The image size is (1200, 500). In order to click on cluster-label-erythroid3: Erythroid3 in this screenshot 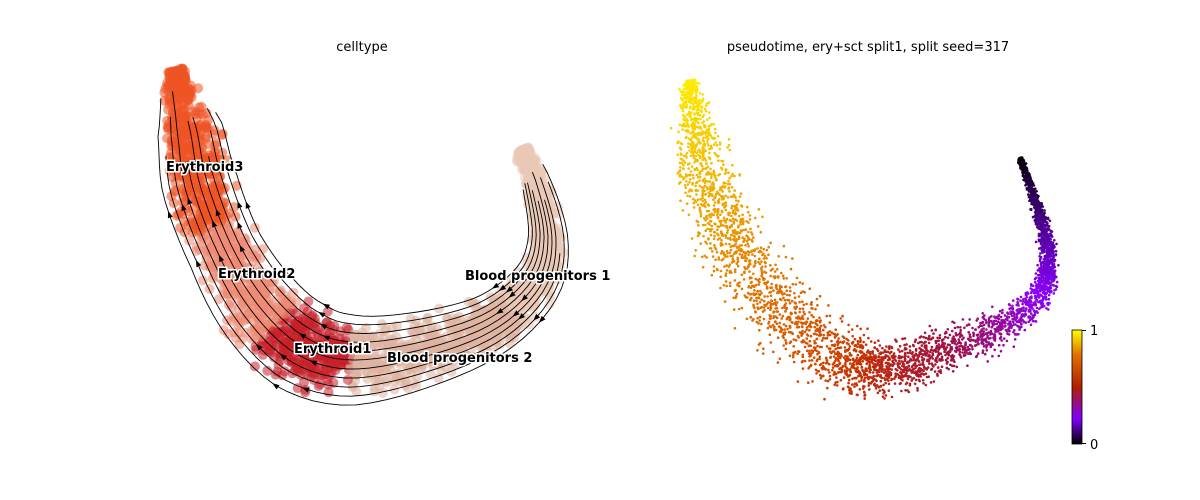, I will do `click(204, 167)`.